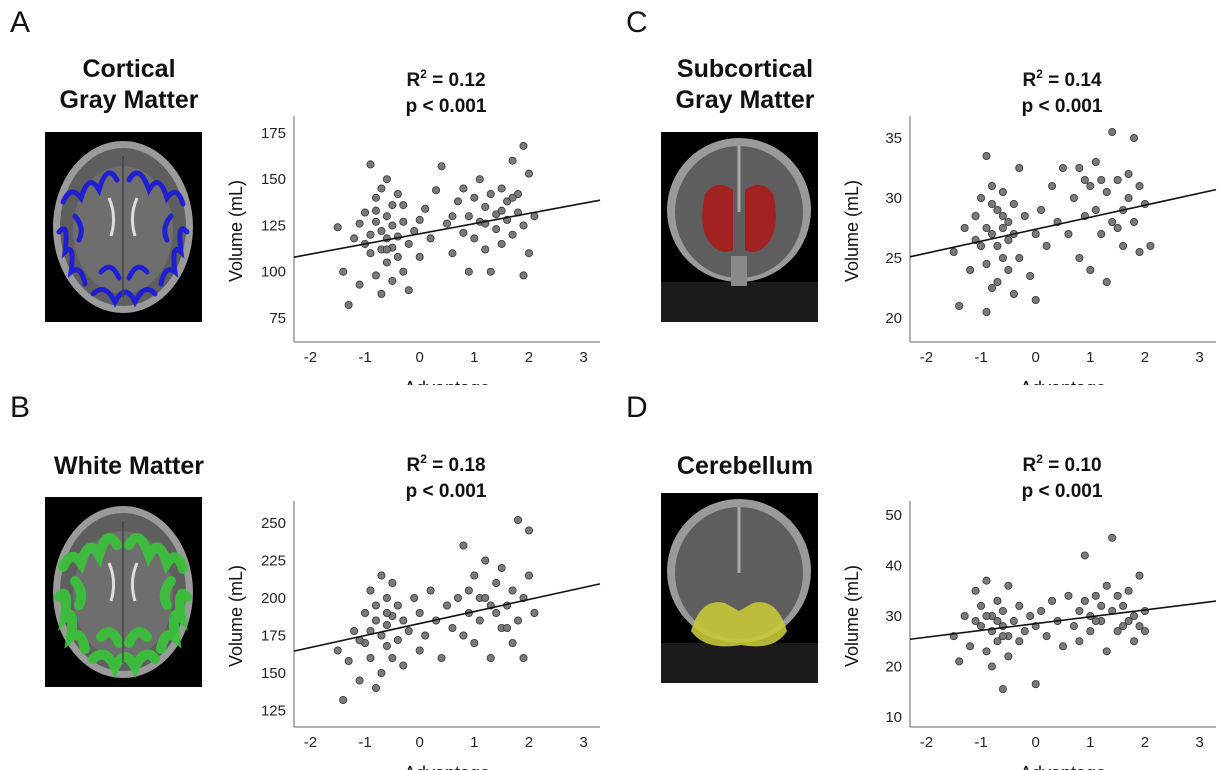  Describe the element at coordinates (745, 466) in the screenshot. I see `region-title: Cerebellum` at that location.